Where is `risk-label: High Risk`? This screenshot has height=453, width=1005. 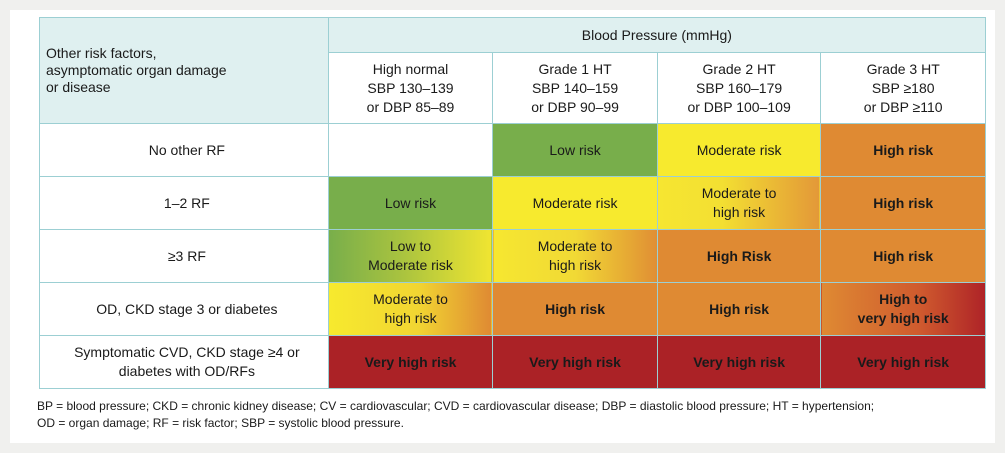
risk-label: High Risk is located at coordinates (739, 255).